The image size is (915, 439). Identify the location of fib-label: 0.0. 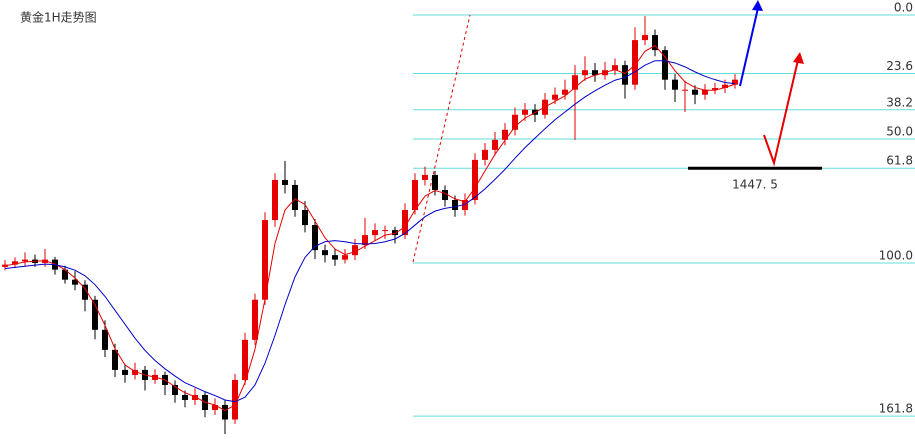
(903, 8).